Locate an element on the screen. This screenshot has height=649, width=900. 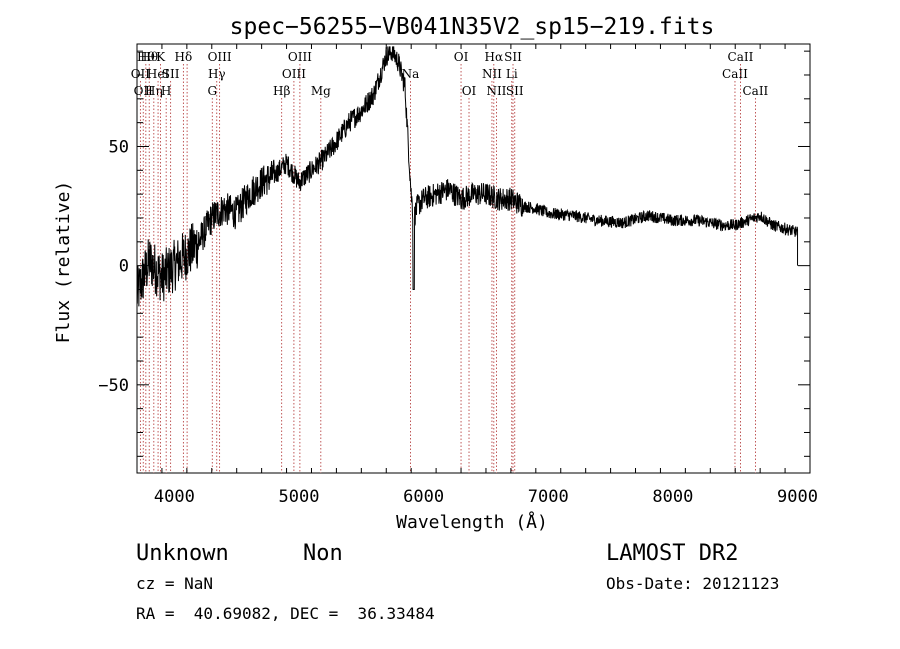
spectral-line-label: Mg is located at coordinates (321, 91).